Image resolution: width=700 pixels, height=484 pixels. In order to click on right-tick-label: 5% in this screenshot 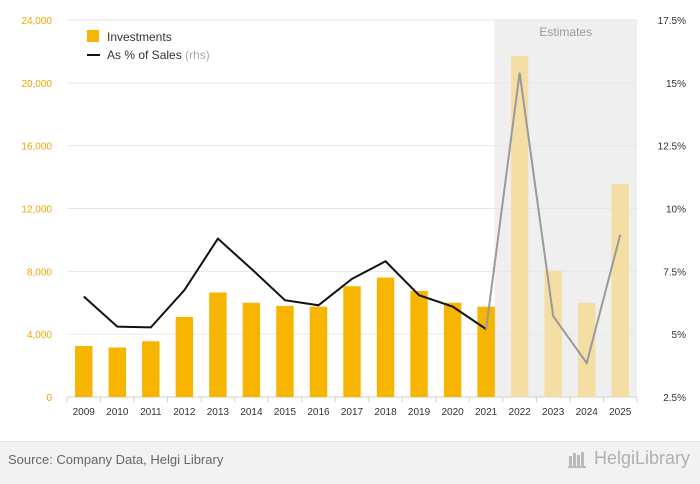, I will do `click(679, 335)`.